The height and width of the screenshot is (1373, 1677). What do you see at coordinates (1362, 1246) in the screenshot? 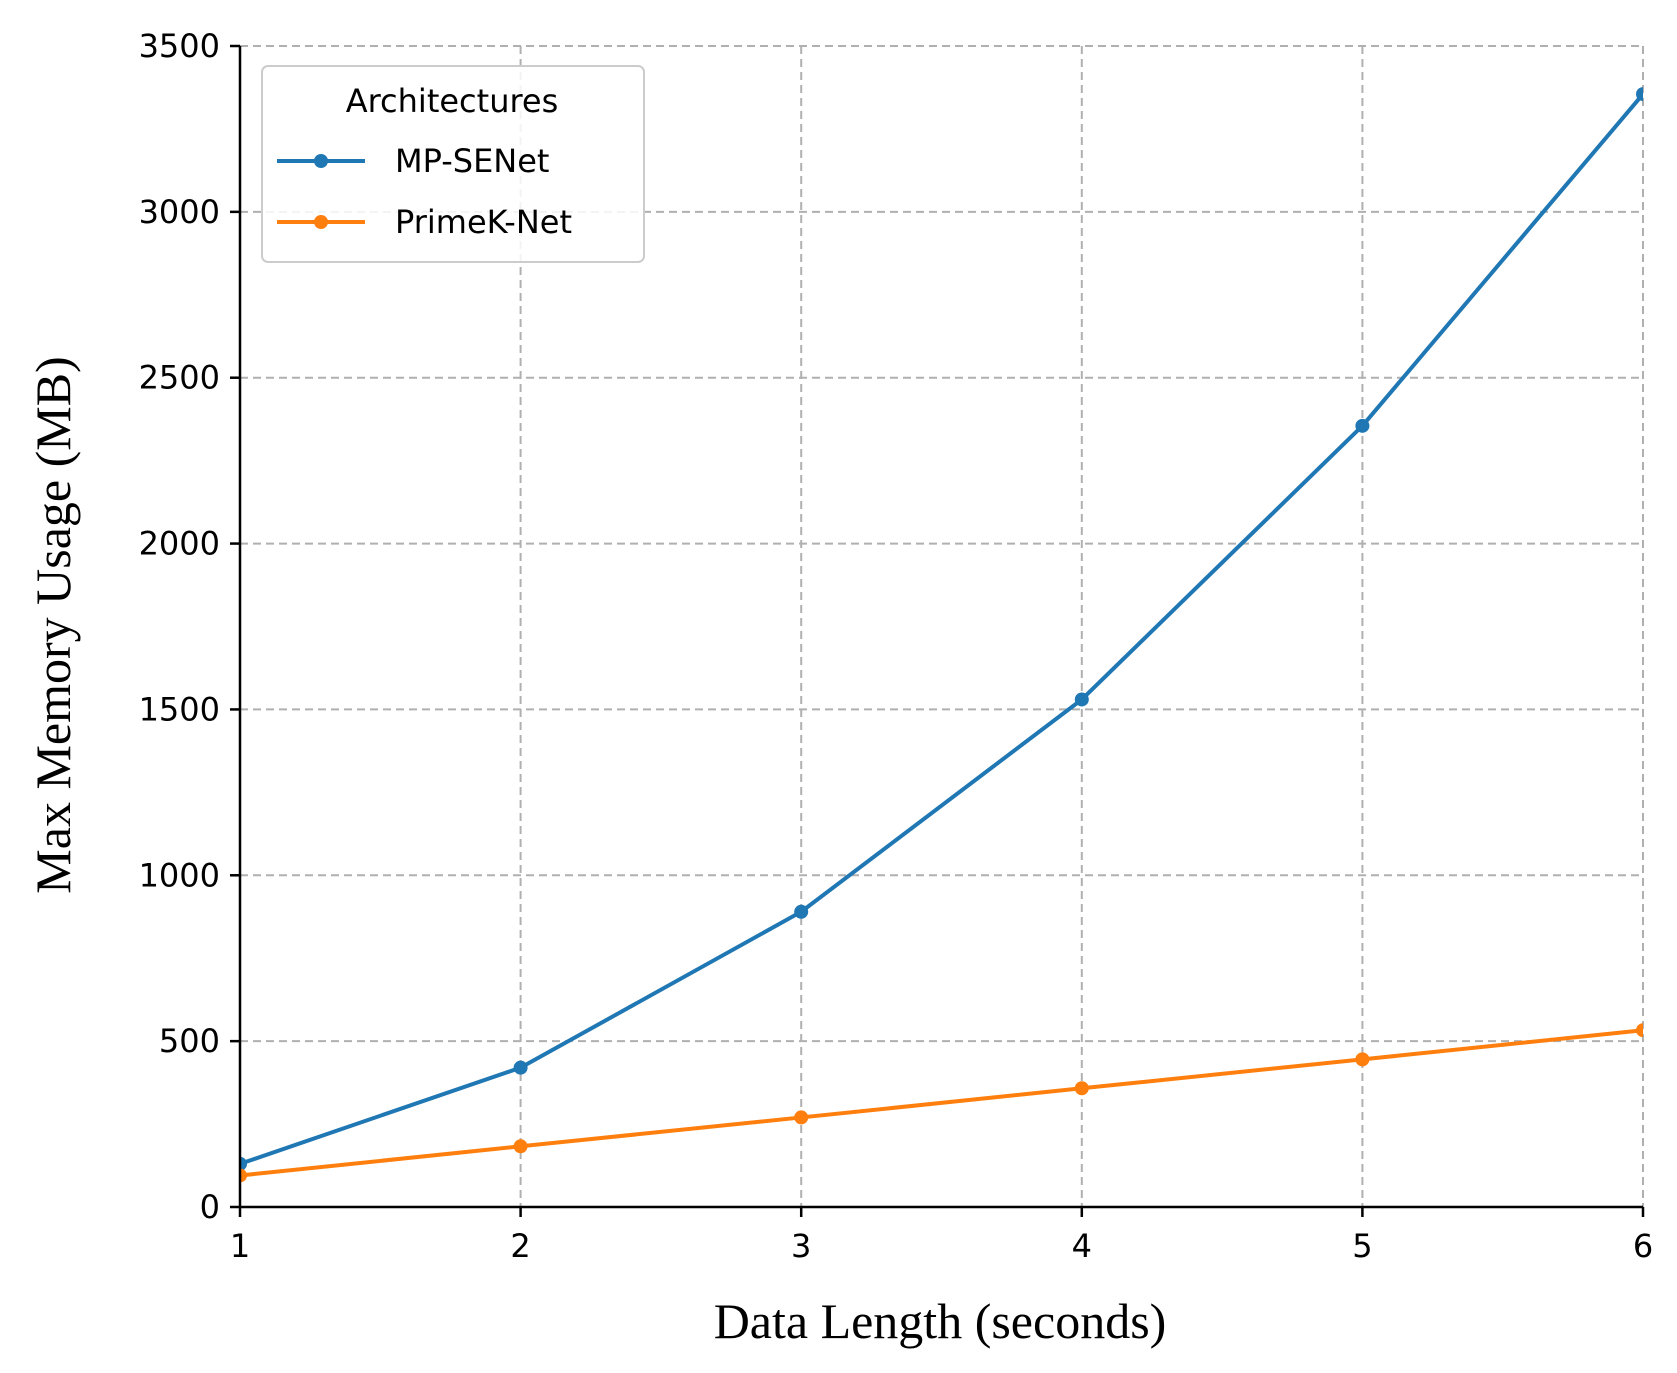
I see `x-tick-label: 5` at bounding box center [1362, 1246].